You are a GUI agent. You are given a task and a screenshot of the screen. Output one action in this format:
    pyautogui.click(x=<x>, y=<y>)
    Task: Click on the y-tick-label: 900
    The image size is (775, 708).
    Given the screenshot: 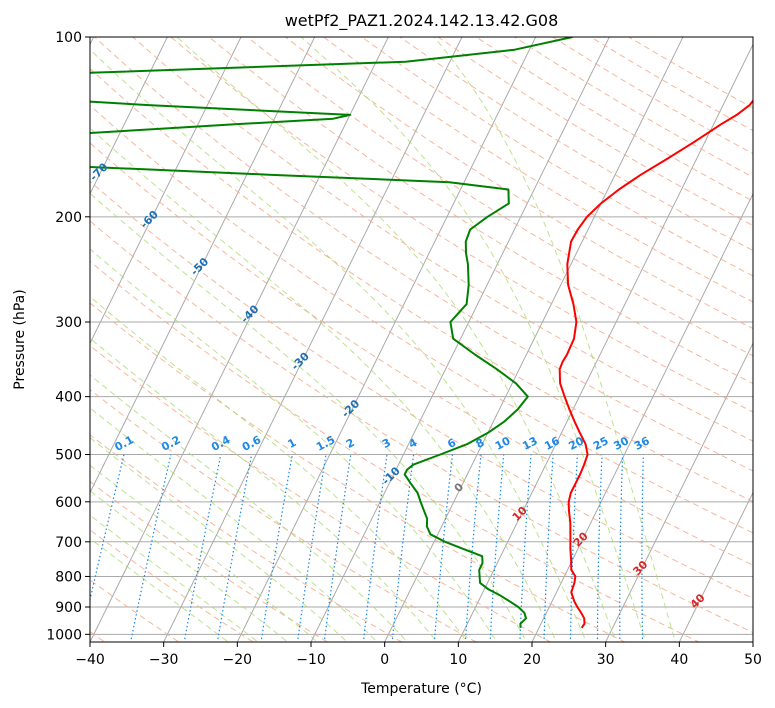 What is the action you would take?
    pyautogui.click(x=68, y=608)
    